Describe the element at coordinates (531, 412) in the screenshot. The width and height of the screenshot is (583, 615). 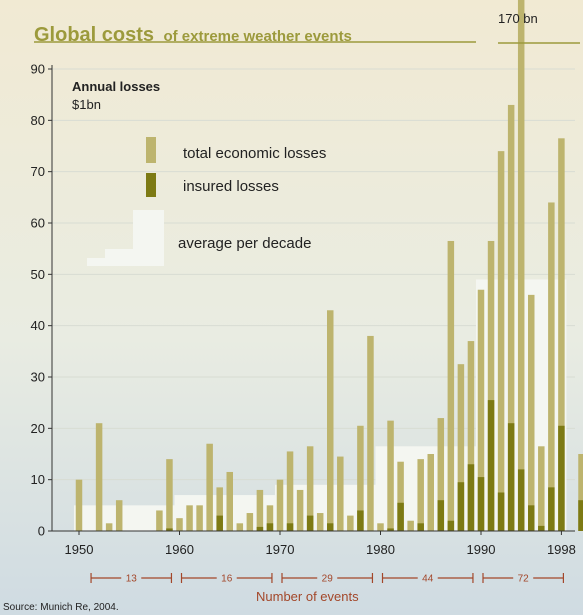
I see `bar-total-1995` at that location.